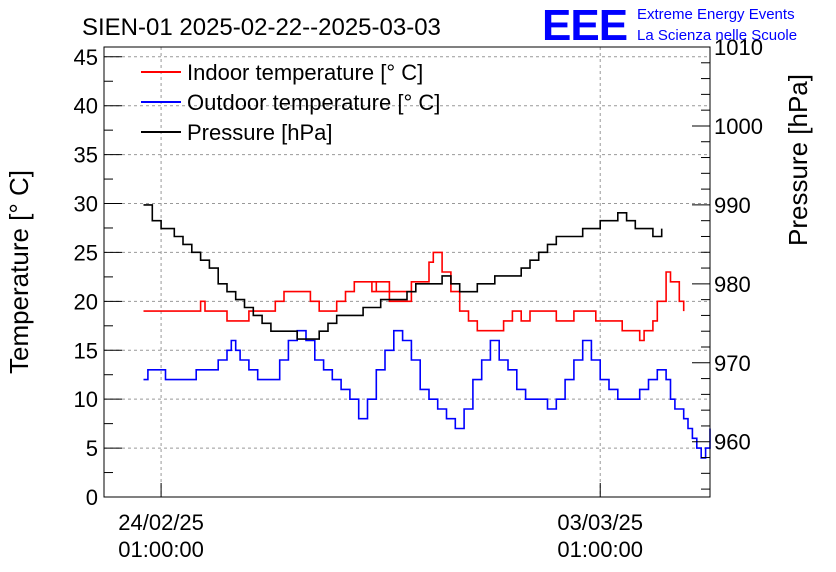 The image size is (836, 572). I want to click on y2-tick-label: 1000, so click(738, 126).